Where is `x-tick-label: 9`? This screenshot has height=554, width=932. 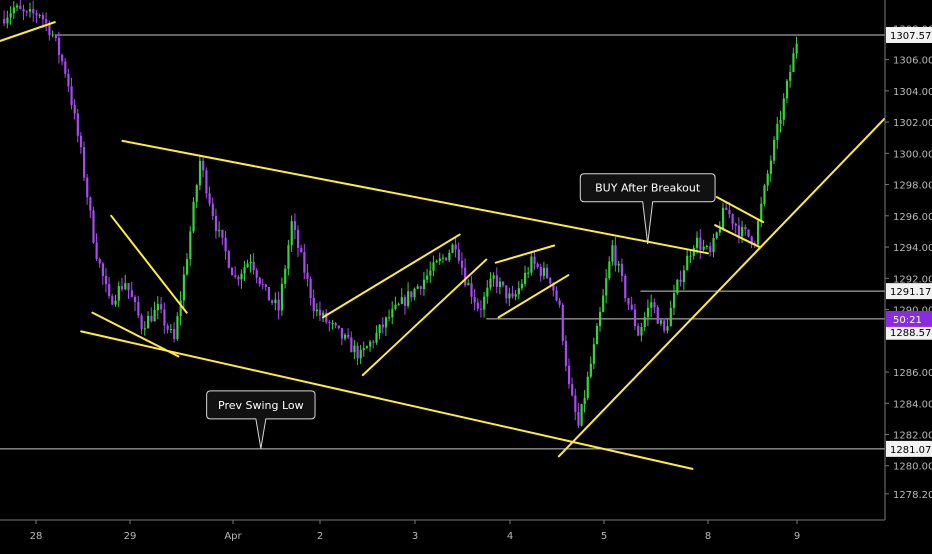
x-tick-label: 9 is located at coordinates (797, 536).